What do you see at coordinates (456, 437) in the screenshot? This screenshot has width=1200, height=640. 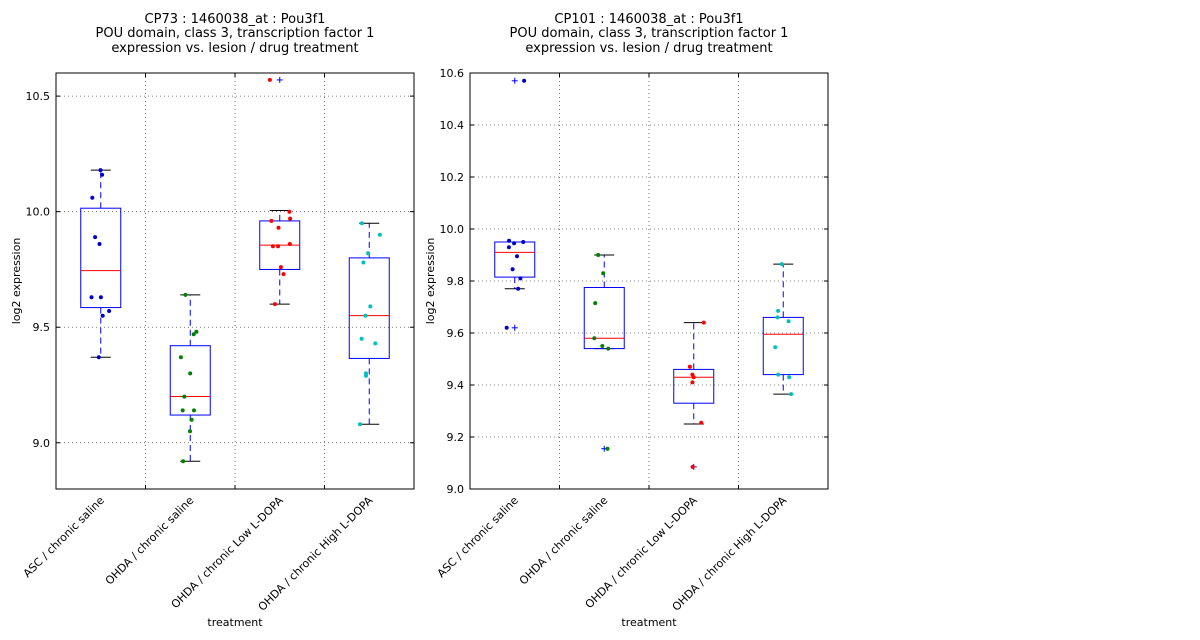 I see `y-tick-label: 9.2` at bounding box center [456, 437].